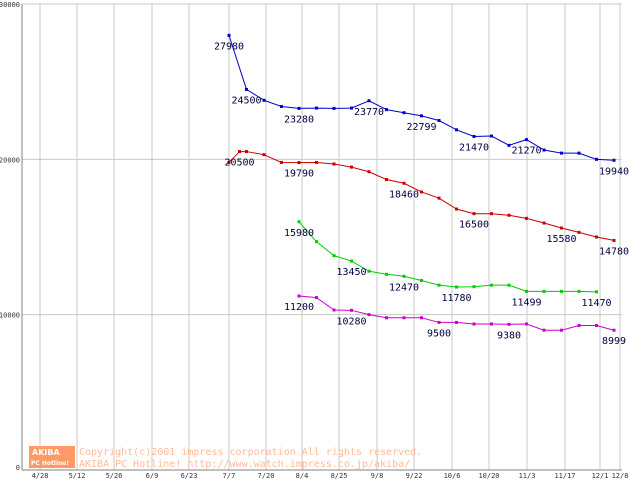  I want to click on y-tick-label: 0, so click(18, 468).